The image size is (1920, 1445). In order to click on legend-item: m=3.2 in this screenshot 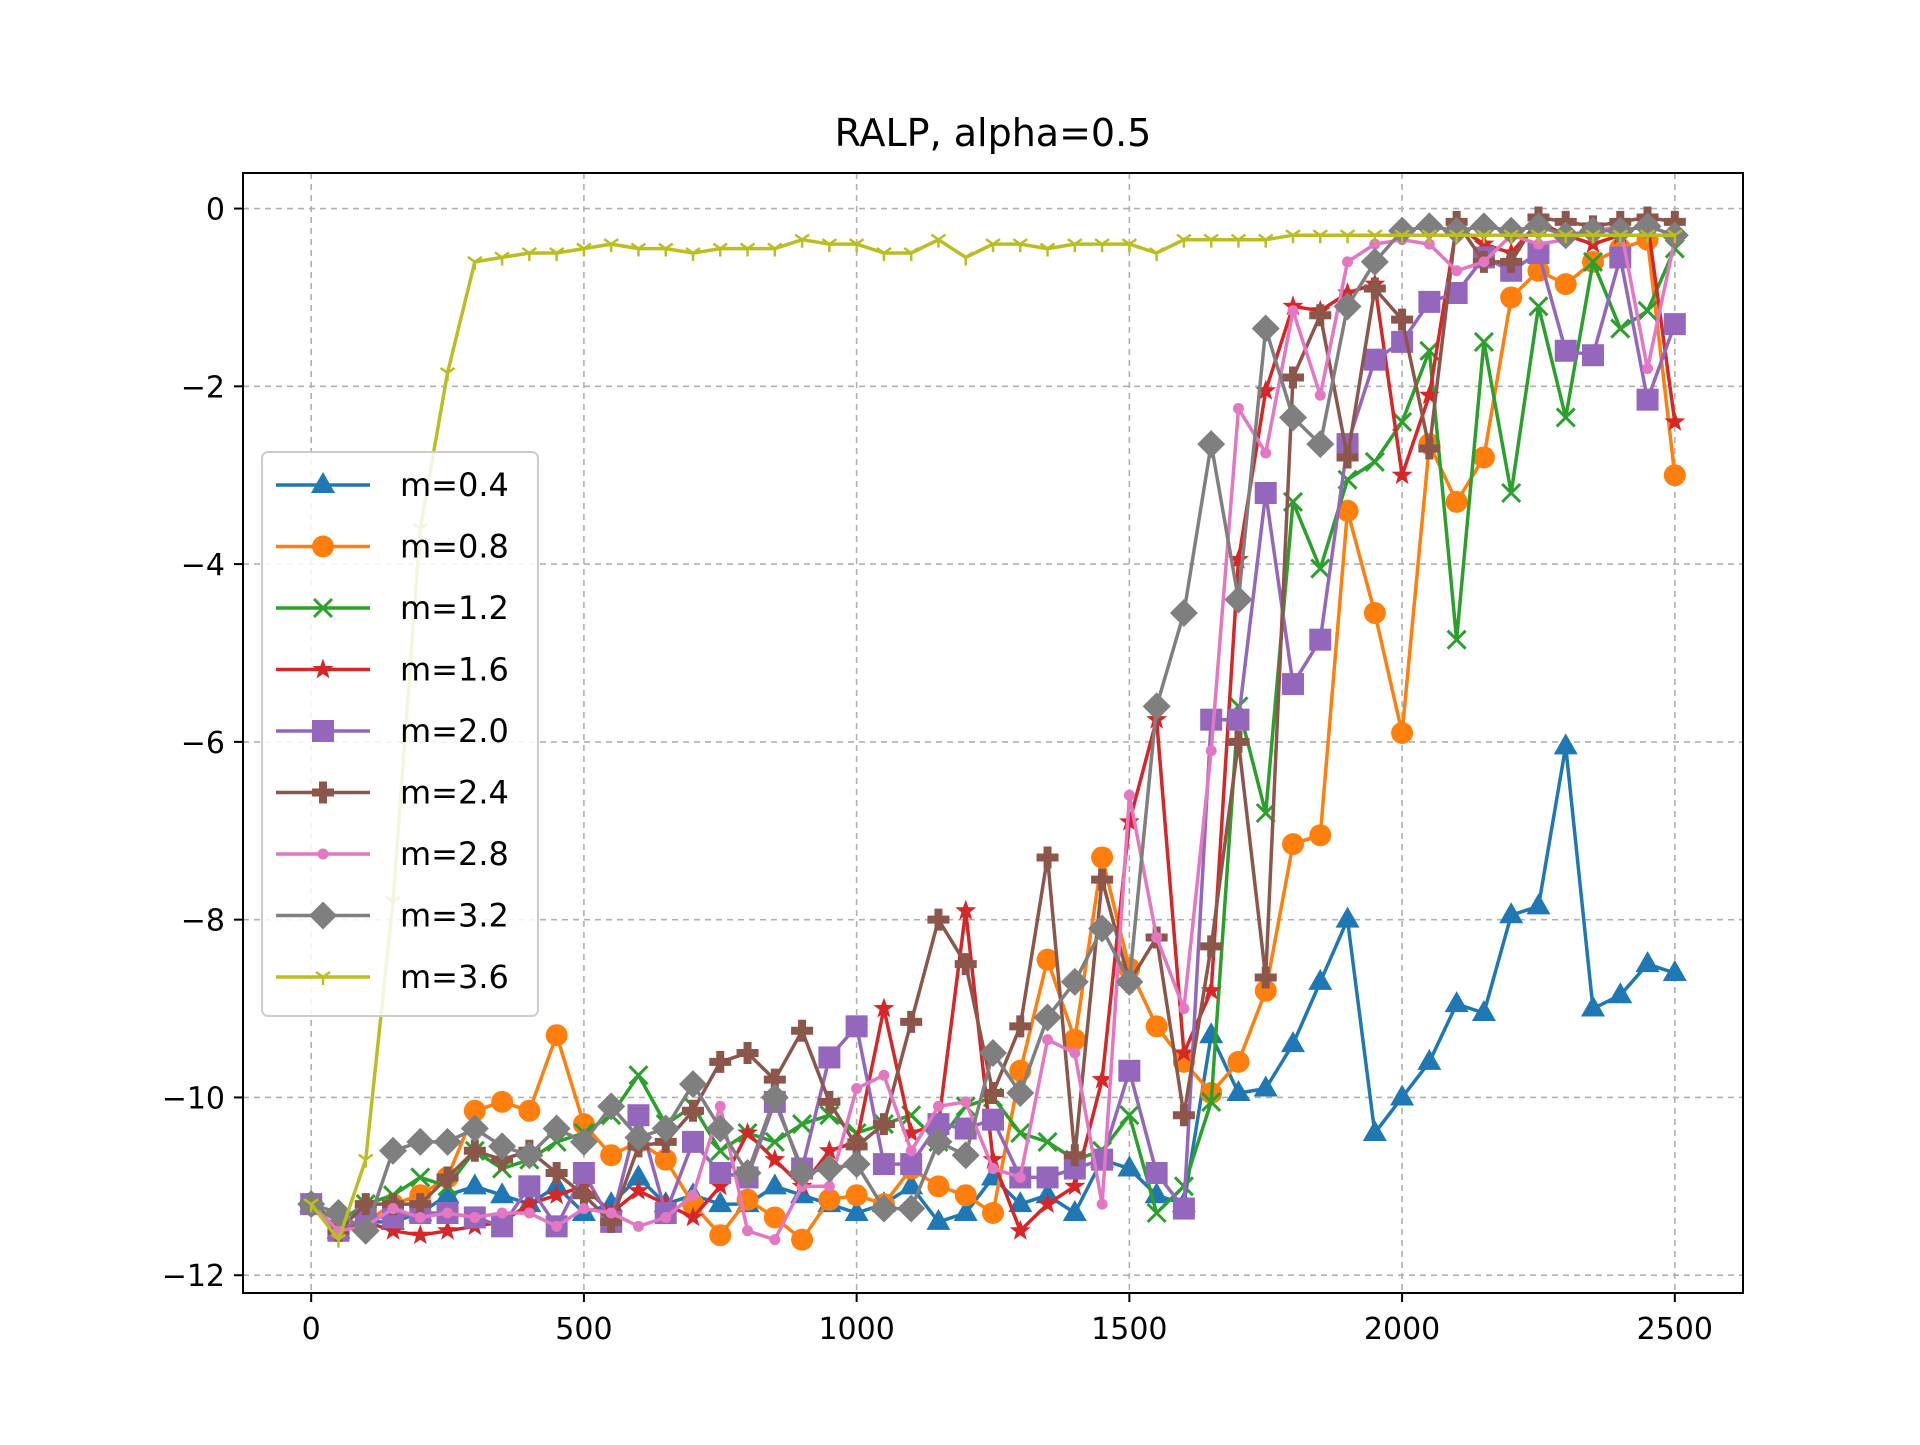, I will do `click(392, 916)`.